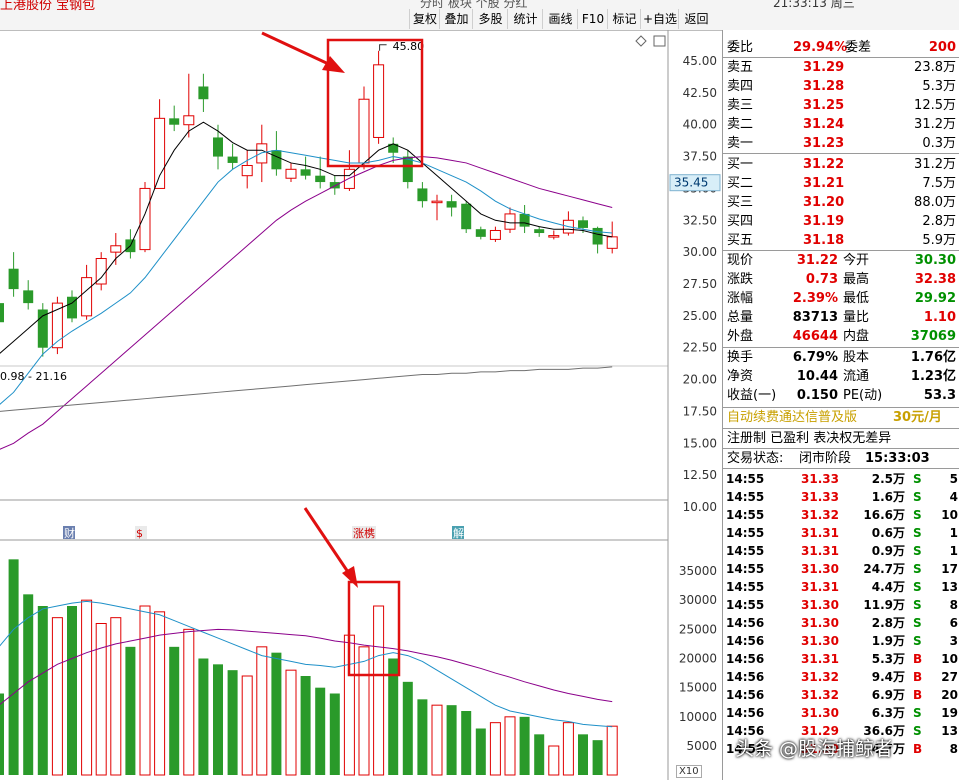  What do you see at coordinates (740, 298) in the screenshot?
I see `stat-label: 涨幅` at bounding box center [740, 298].